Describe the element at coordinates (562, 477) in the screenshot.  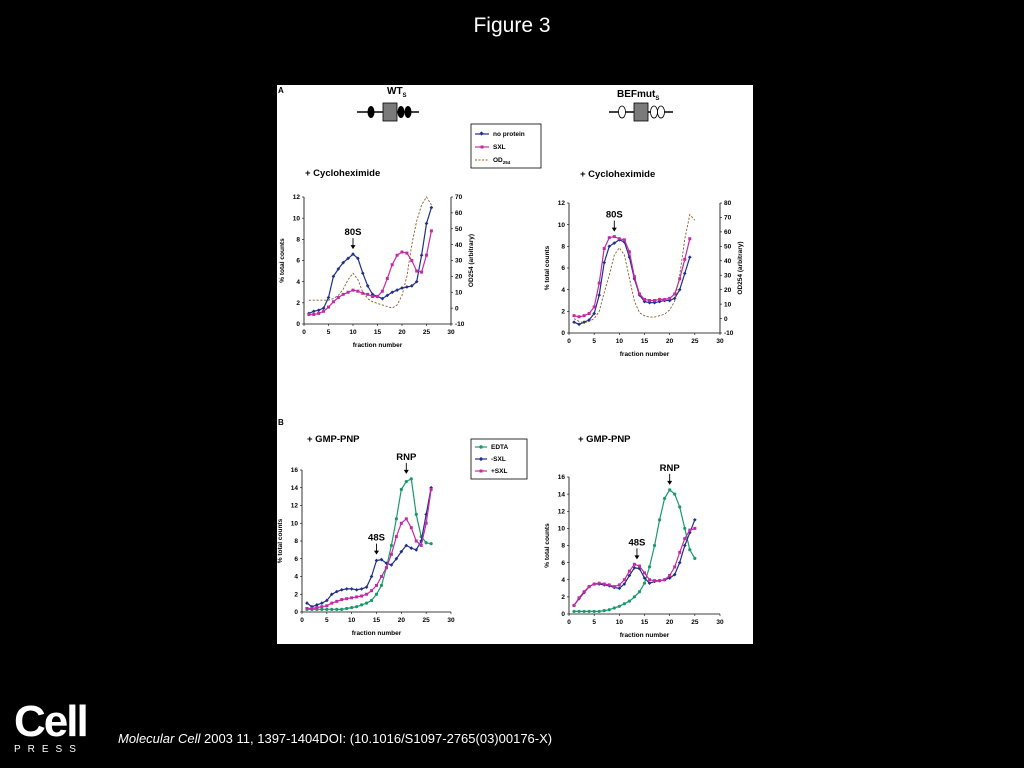
I see `y-tick-label: 16` at that location.